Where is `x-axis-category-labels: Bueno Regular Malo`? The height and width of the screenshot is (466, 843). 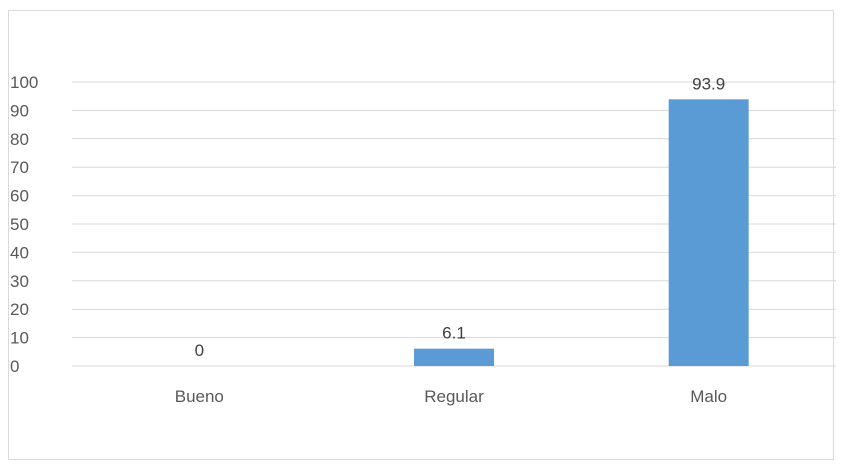 x-axis-category-labels: Bueno Regular Malo is located at coordinates (451, 396).